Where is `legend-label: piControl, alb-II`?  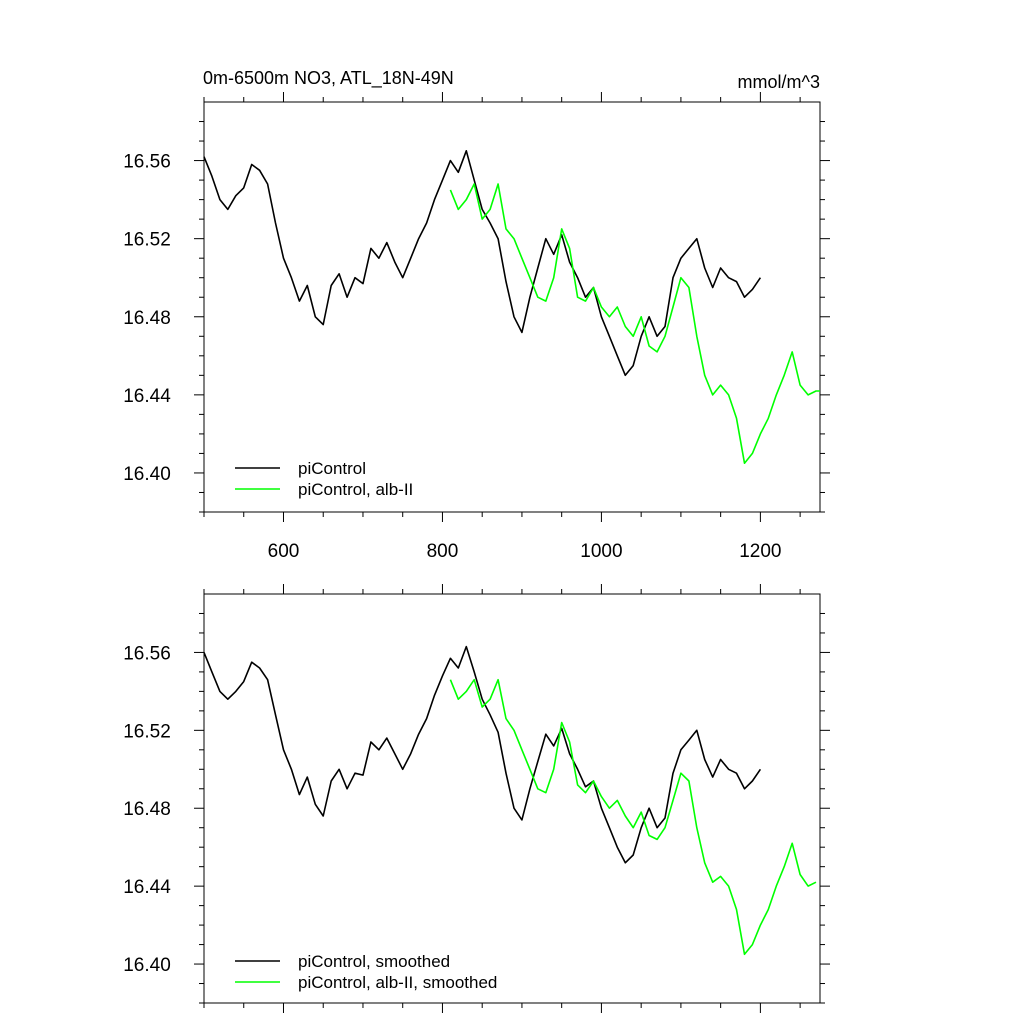 legend-label: piControl, alb-II is located at coordinates (355, 489).